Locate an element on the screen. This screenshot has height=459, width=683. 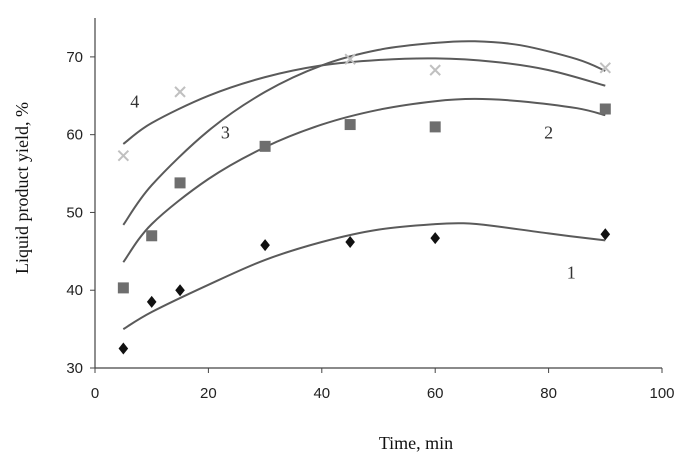
curve-label-4: 4 is located at coordinates (134, 101).